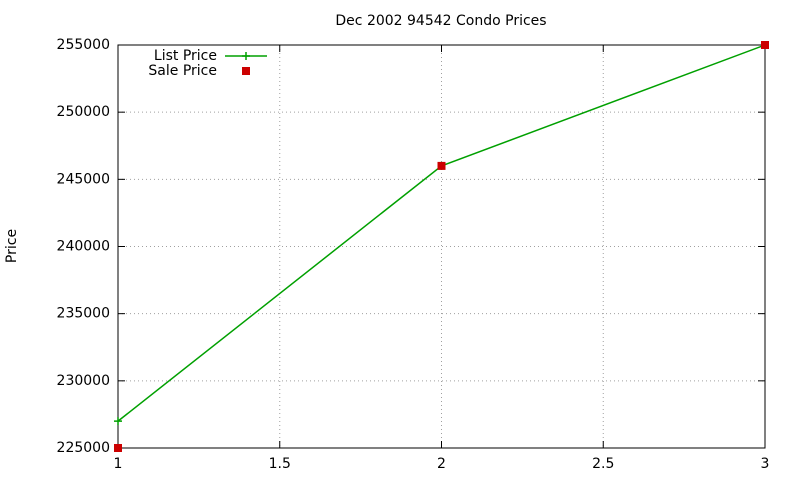 This screenshot has height=484, width=800. What do you see at coordinates (83, 45) in the screenshot?
I see `y-tick-label: 255000` at bounding box center [83, 45].